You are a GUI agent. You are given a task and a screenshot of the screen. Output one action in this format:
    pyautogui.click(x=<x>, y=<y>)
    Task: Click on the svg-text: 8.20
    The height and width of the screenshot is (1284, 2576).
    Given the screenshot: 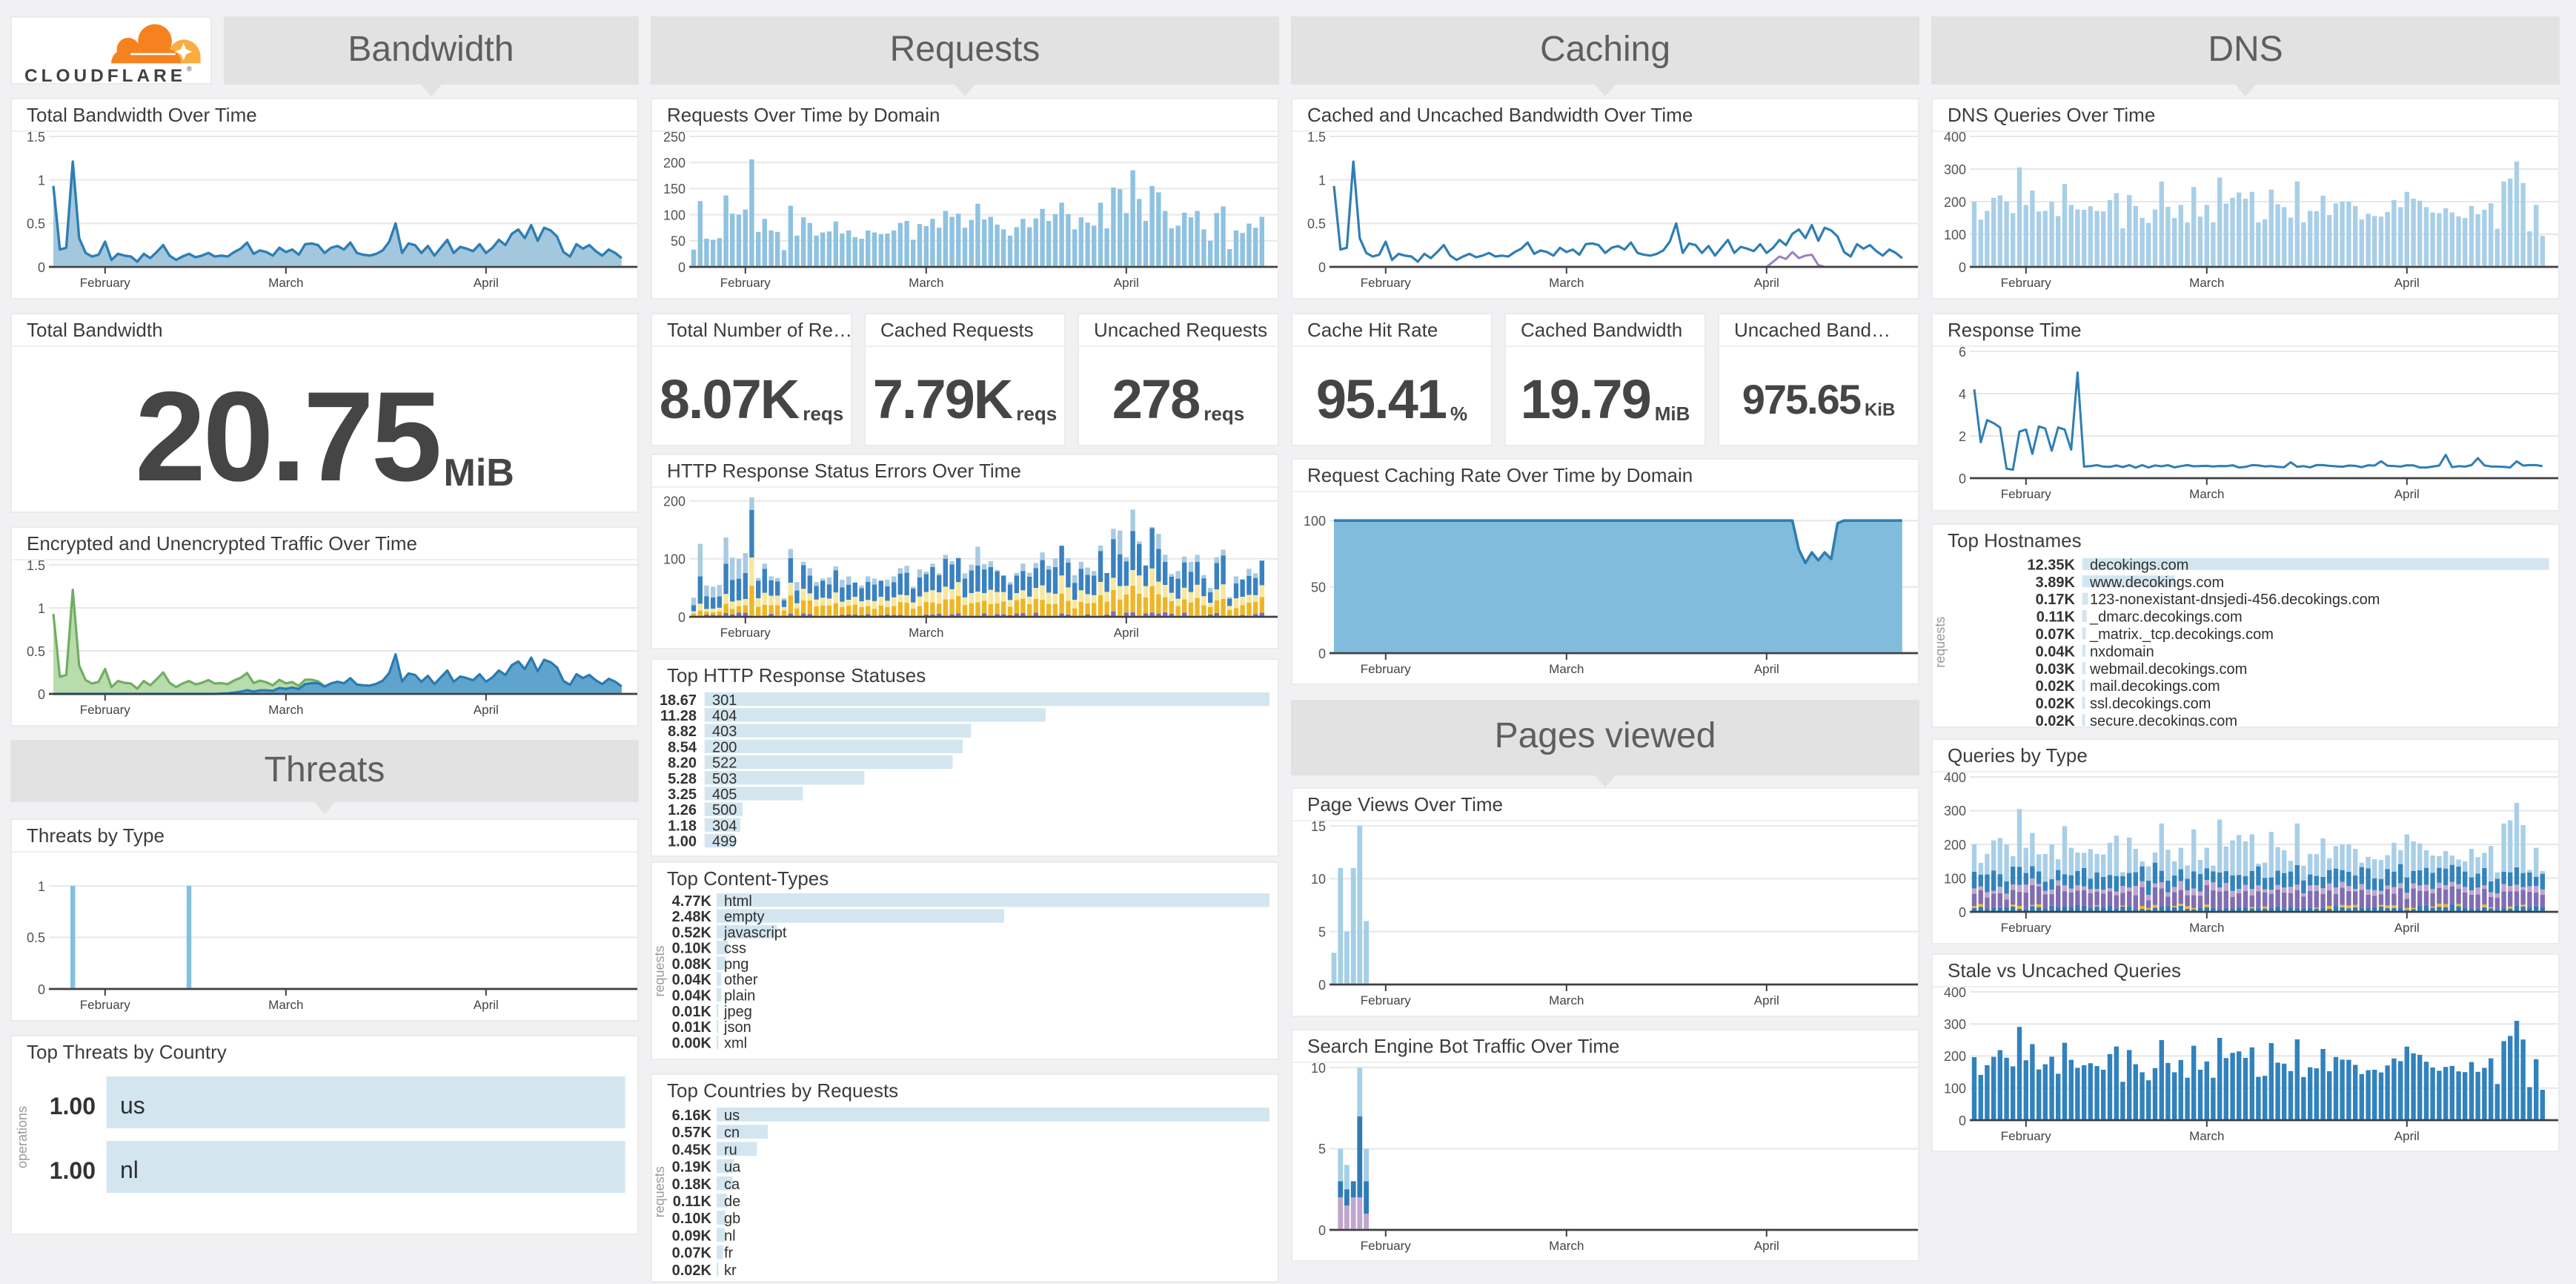 What is the action you would take?
    pyautogui.click(x=682, y=764)
    